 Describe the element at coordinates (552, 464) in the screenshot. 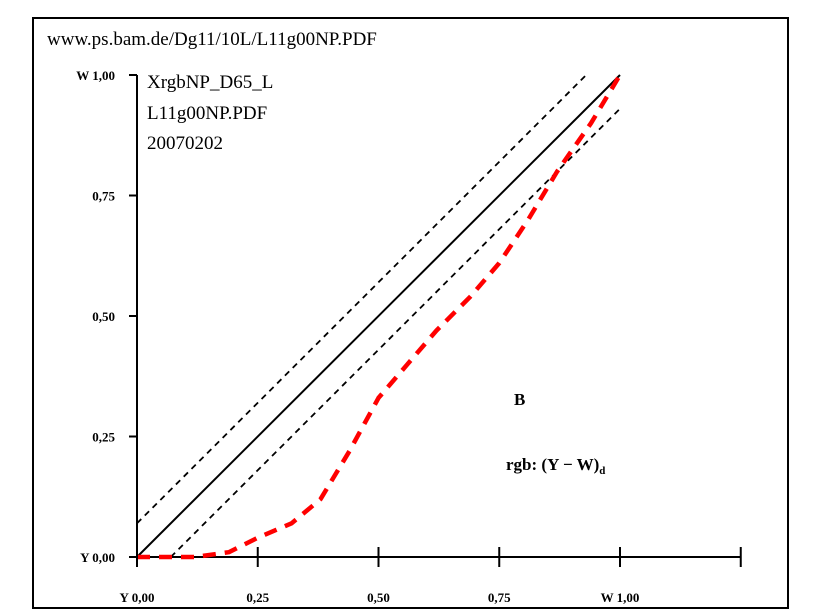

I see `annotation-formula-main: rgb: (Y − W)` at that location.